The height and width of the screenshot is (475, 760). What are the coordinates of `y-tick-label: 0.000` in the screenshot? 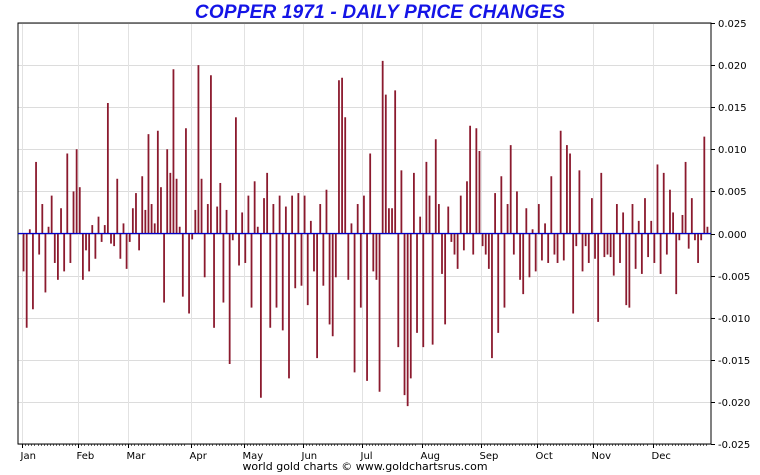 It's located at (732, 235).